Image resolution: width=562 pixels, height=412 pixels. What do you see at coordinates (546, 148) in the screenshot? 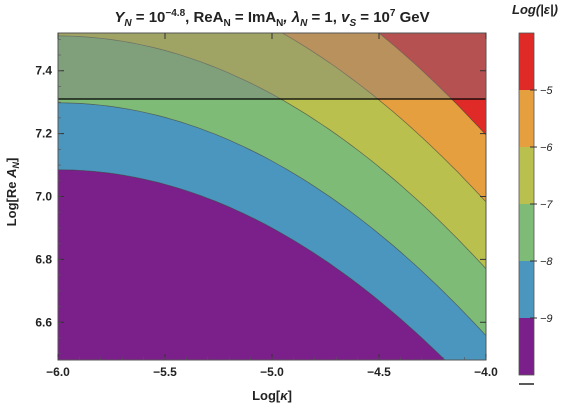
I see `legend-tick-label: −6` at bounding box center [546, 148].